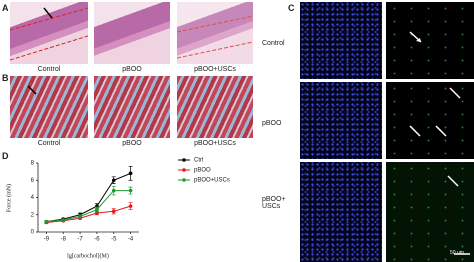  I want to click on panel-label: D, so click(5, 156).